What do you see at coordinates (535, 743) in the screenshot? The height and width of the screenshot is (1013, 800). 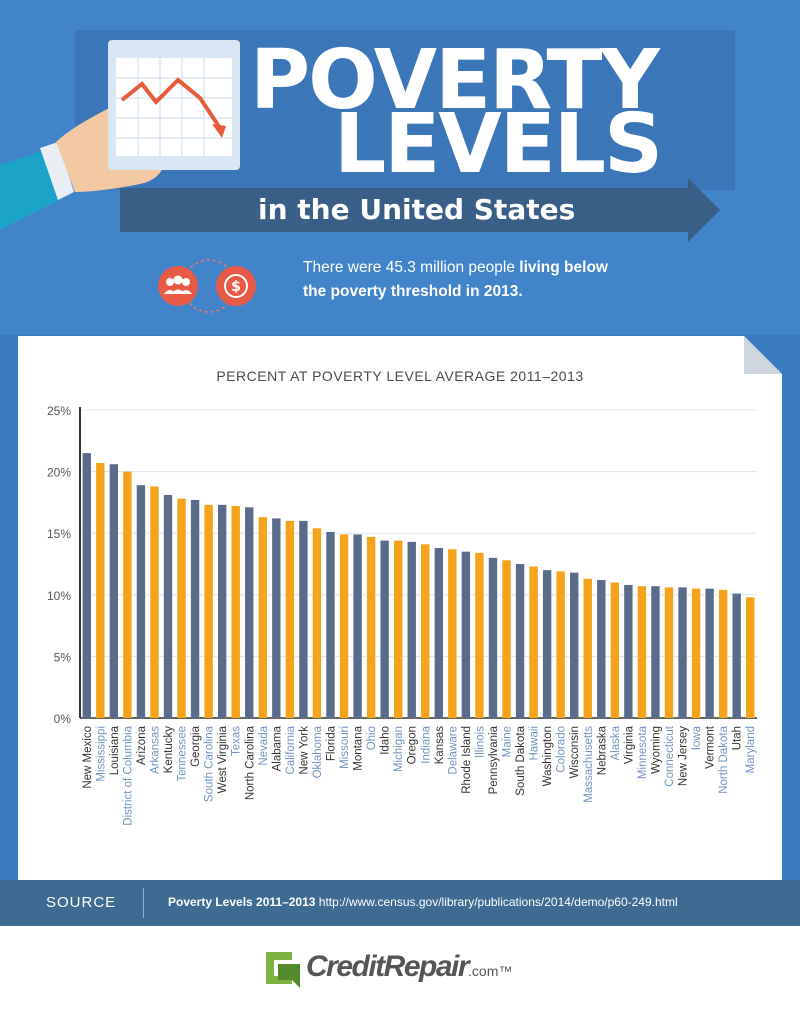 I see `x-tick-label: Hawaii` at bounding box center [535, 743].